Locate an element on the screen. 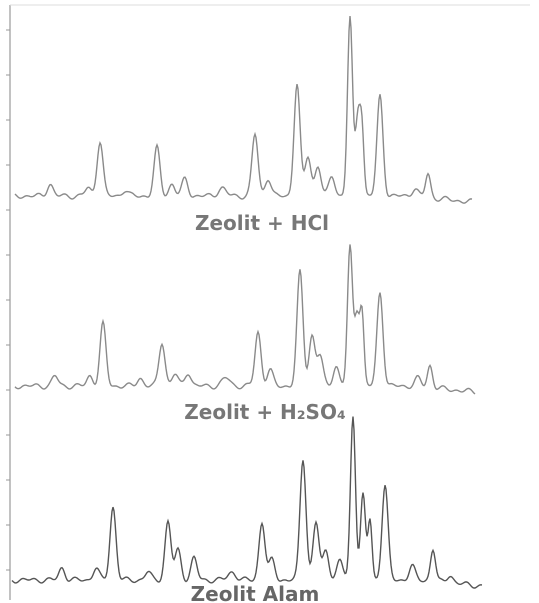 The height and width of the screenshot is (603, 539). pattern-label: Zeolit + H₂SO₄ is located at coordinates (264, 412).